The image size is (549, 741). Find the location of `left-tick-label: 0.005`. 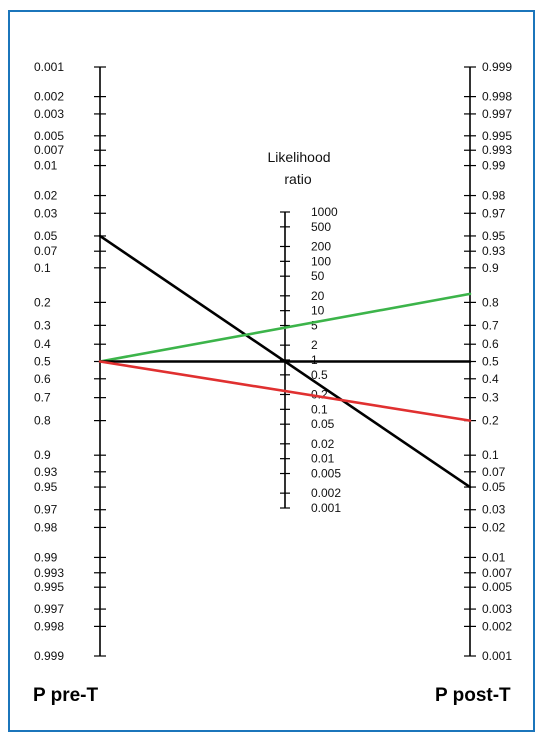

left-tick-label: 0.005 is located at coordinates (49, 136).